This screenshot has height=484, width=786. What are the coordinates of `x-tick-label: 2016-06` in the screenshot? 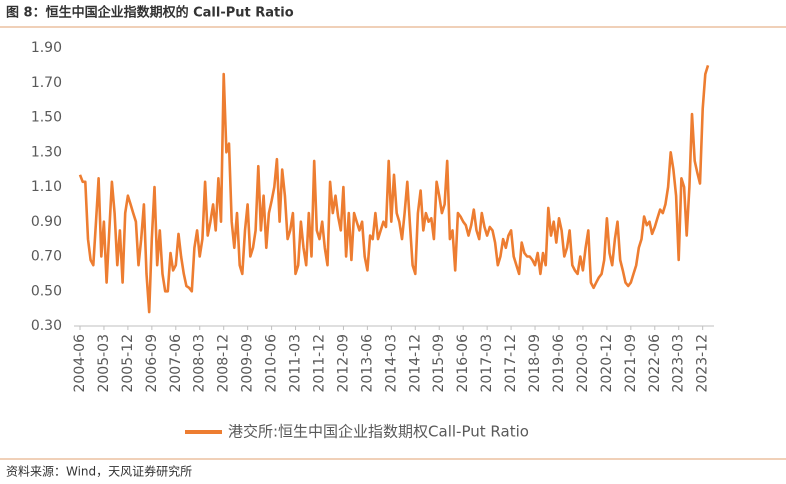 It's located at (463, 363).